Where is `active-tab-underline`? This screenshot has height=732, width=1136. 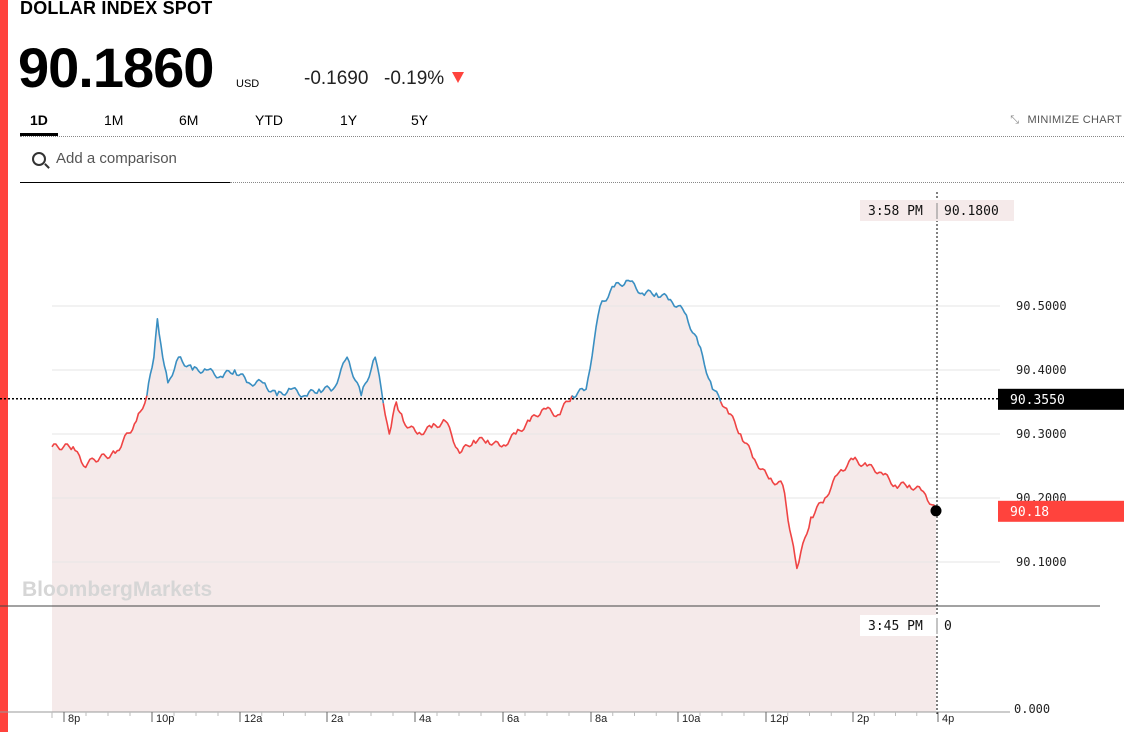 active-tab-underline is located at coordinates (39, 134).